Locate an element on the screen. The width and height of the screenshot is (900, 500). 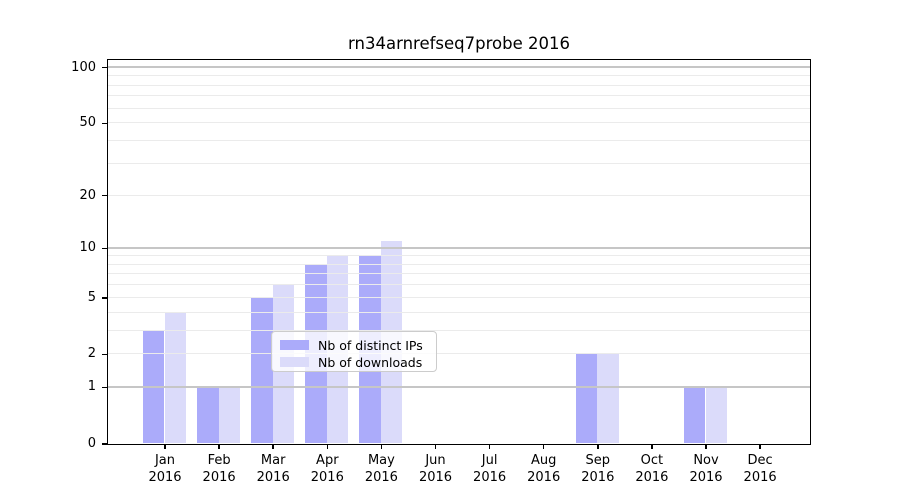
bar-distinct-ips-feb is located at coordinates (208, 415).